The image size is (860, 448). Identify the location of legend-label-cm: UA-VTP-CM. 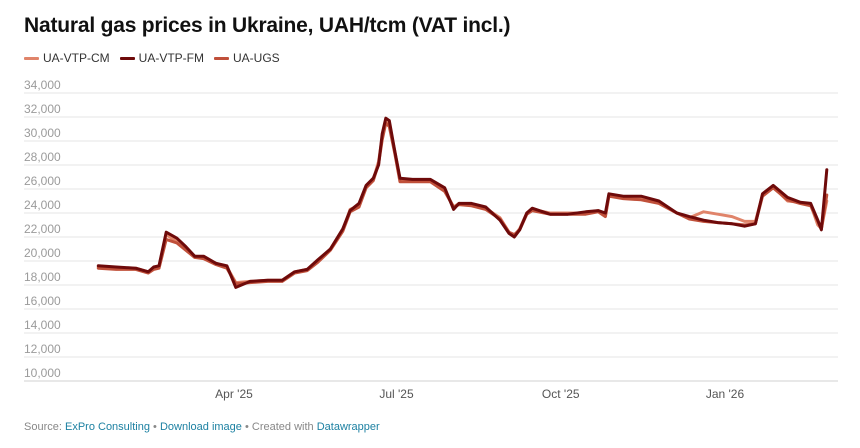
(76, 58).